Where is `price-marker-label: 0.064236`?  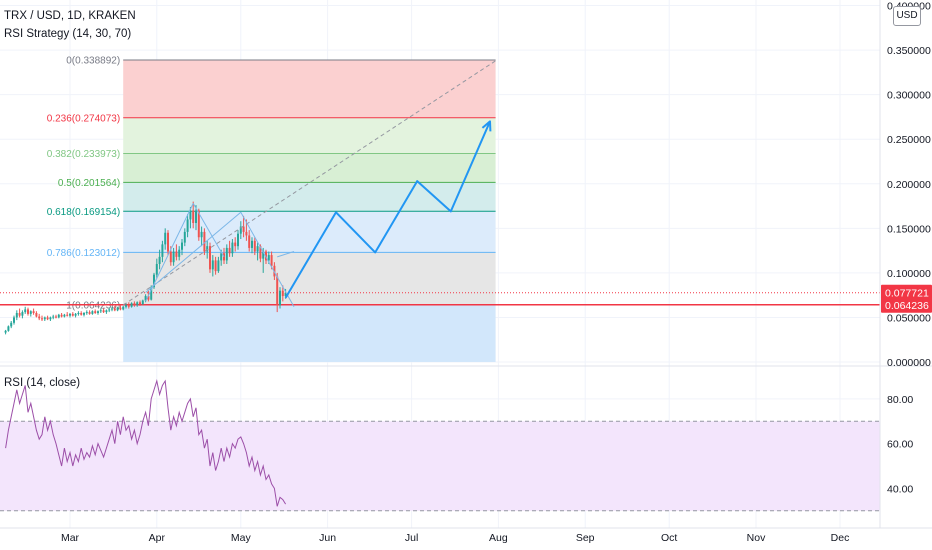 price-marker-label: 0.064236 is located at coordinates (907, 306).